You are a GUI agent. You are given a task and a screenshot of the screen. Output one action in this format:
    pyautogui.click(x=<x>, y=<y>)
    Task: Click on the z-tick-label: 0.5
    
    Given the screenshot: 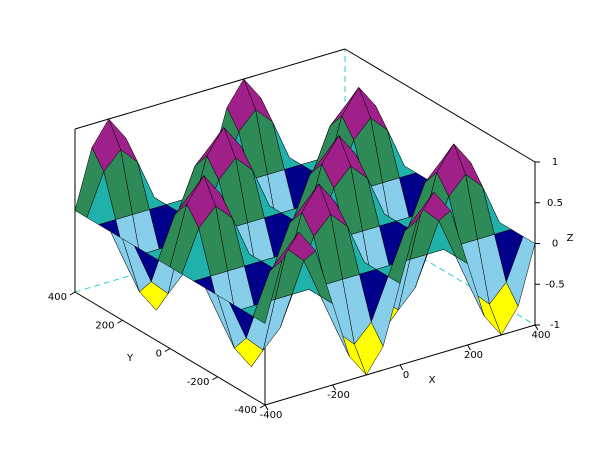 What is the action you would take?
    pyautogui.click(x=555, y=203)
    